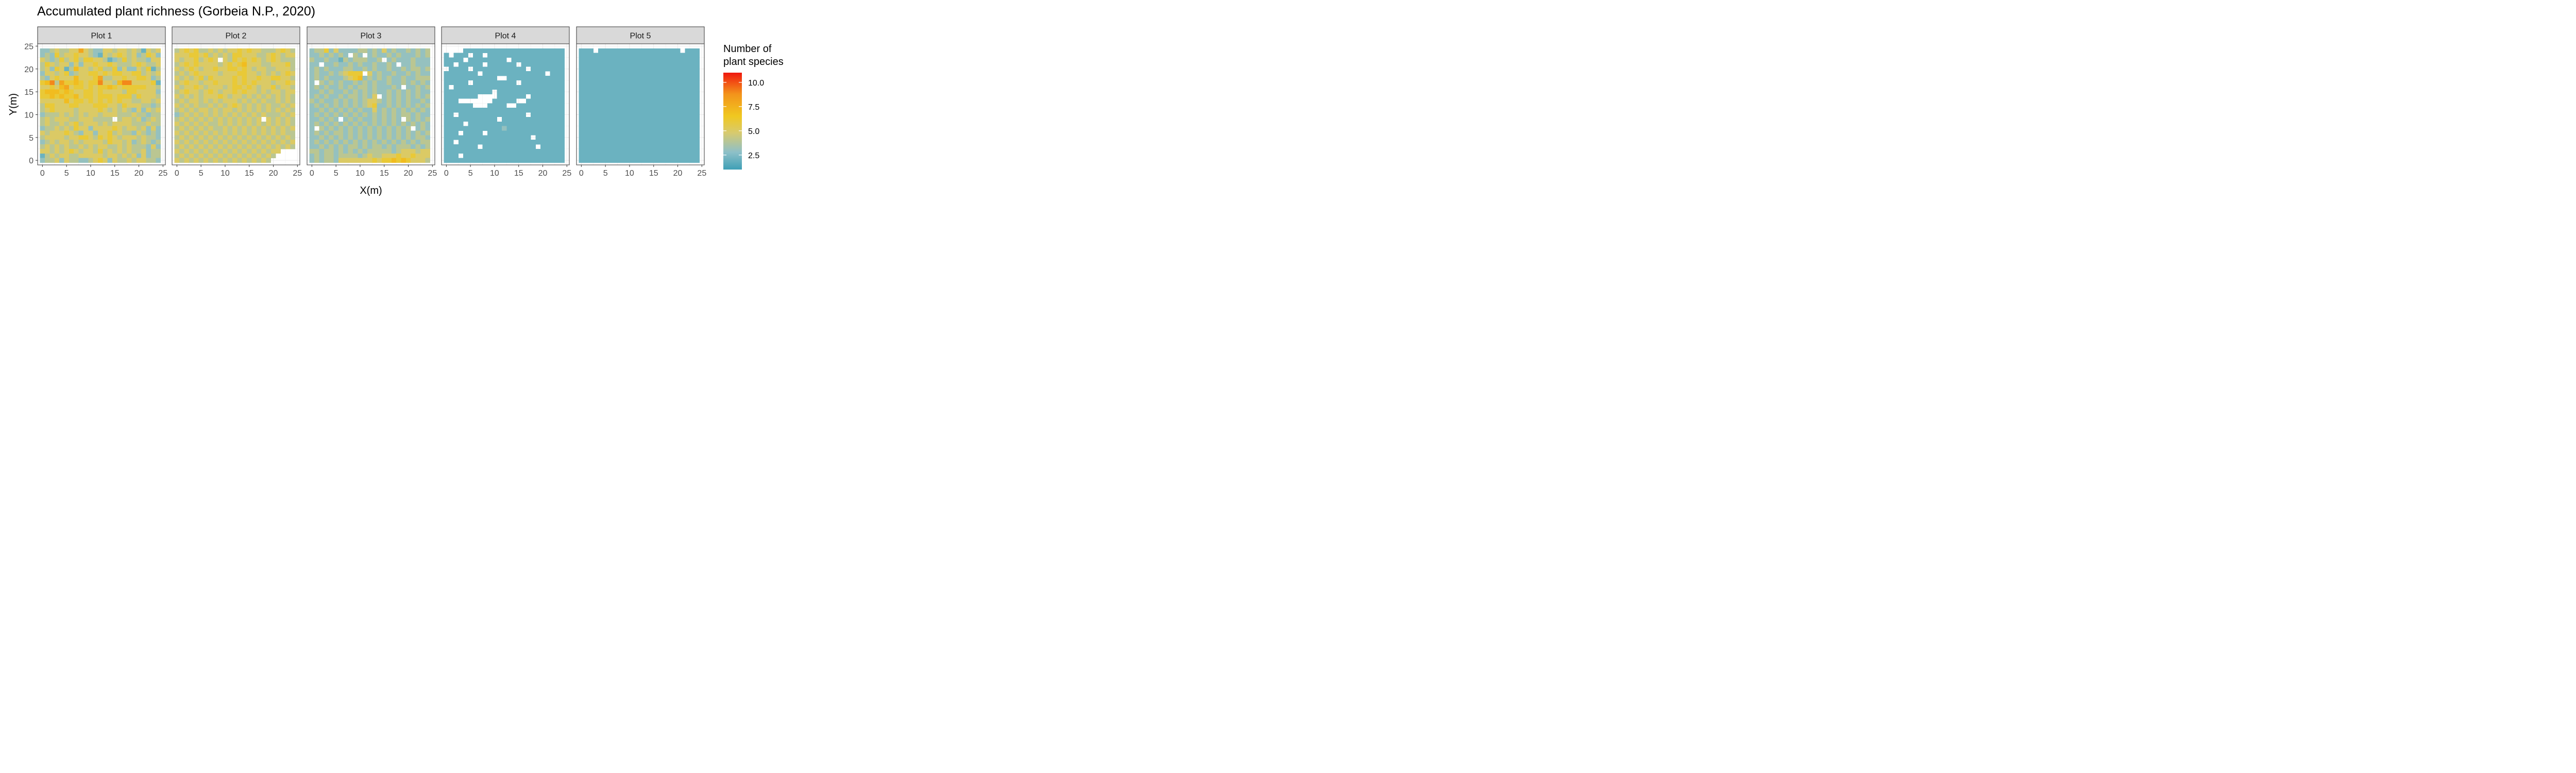 The height and width of the screenshot is (773, 2576). Describe the element at coordinates (13, 104) in the screenshot. I see `y-axis-title: Y(m)` at that location.